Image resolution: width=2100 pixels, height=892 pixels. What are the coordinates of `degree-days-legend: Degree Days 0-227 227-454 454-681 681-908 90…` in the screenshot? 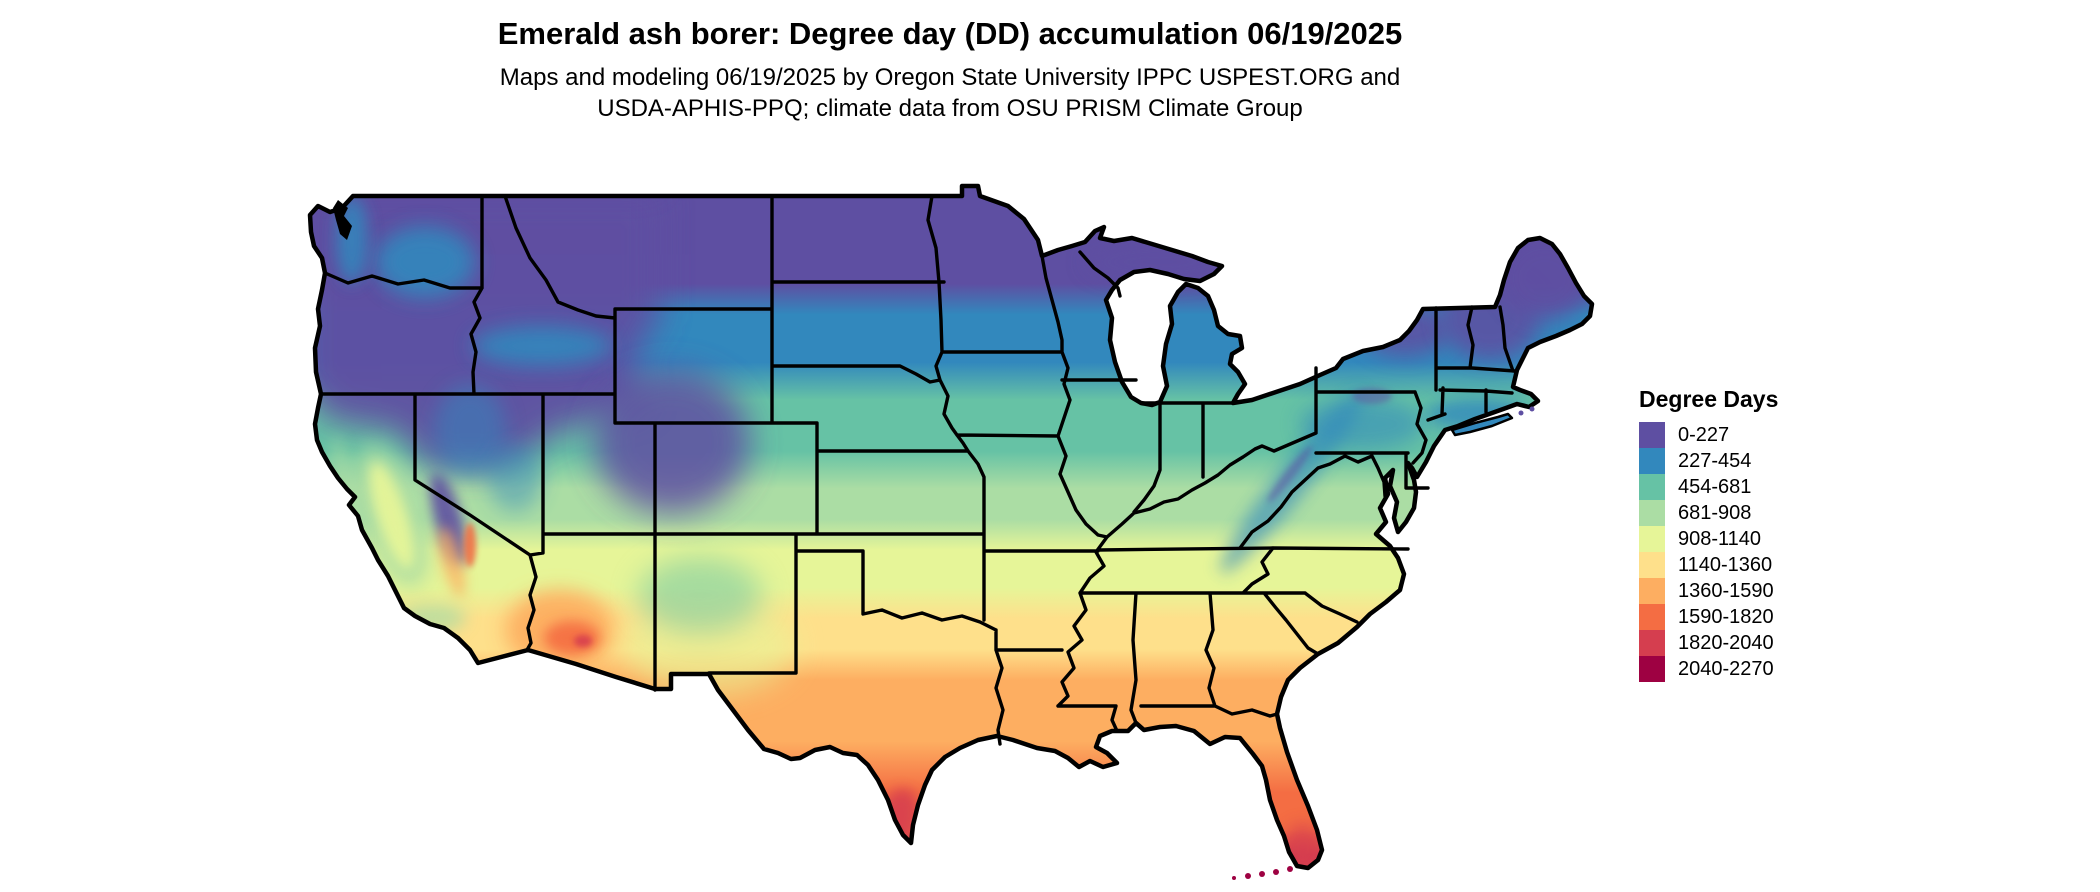 It's located at (1708, 534).